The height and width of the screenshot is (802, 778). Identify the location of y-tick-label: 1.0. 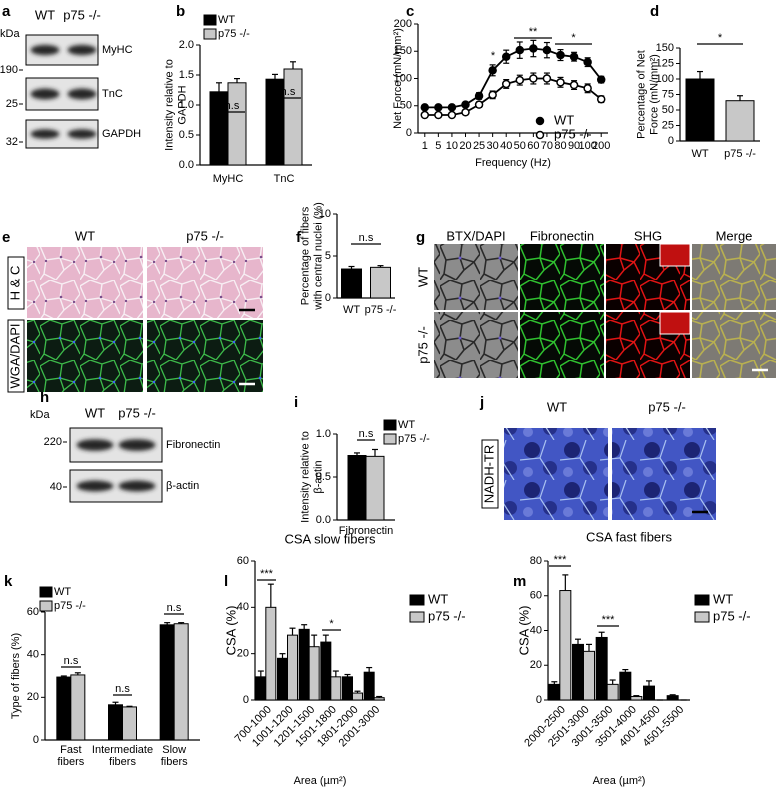
(186, 105).